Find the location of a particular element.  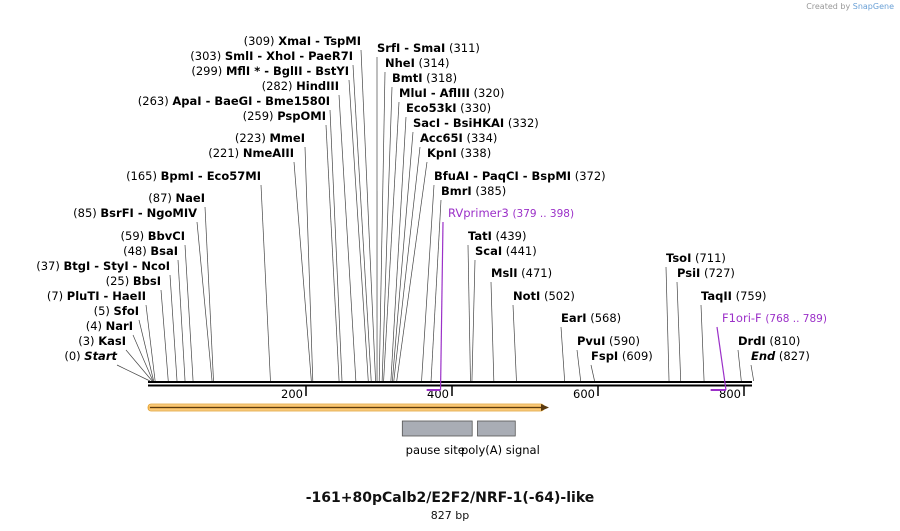

site-line-fspi is located at coordinates (592, 373).